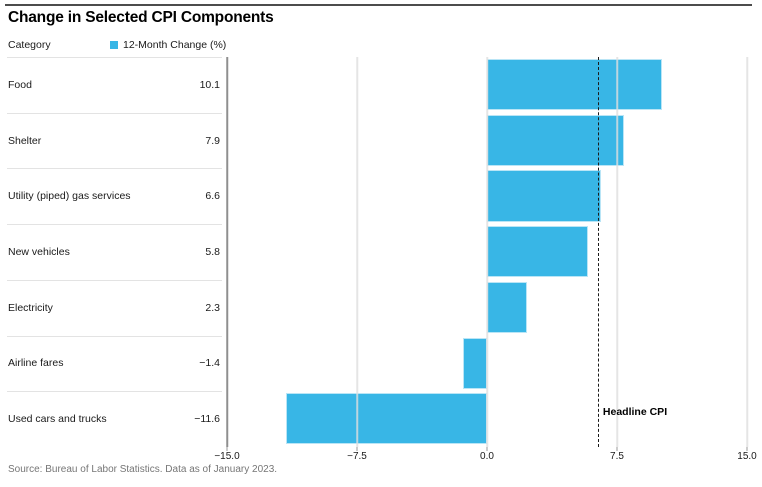  What do you see at coordinates (20, 84) in the screenshot?
I see `category-label: Food` at bounding box center [20, 84].